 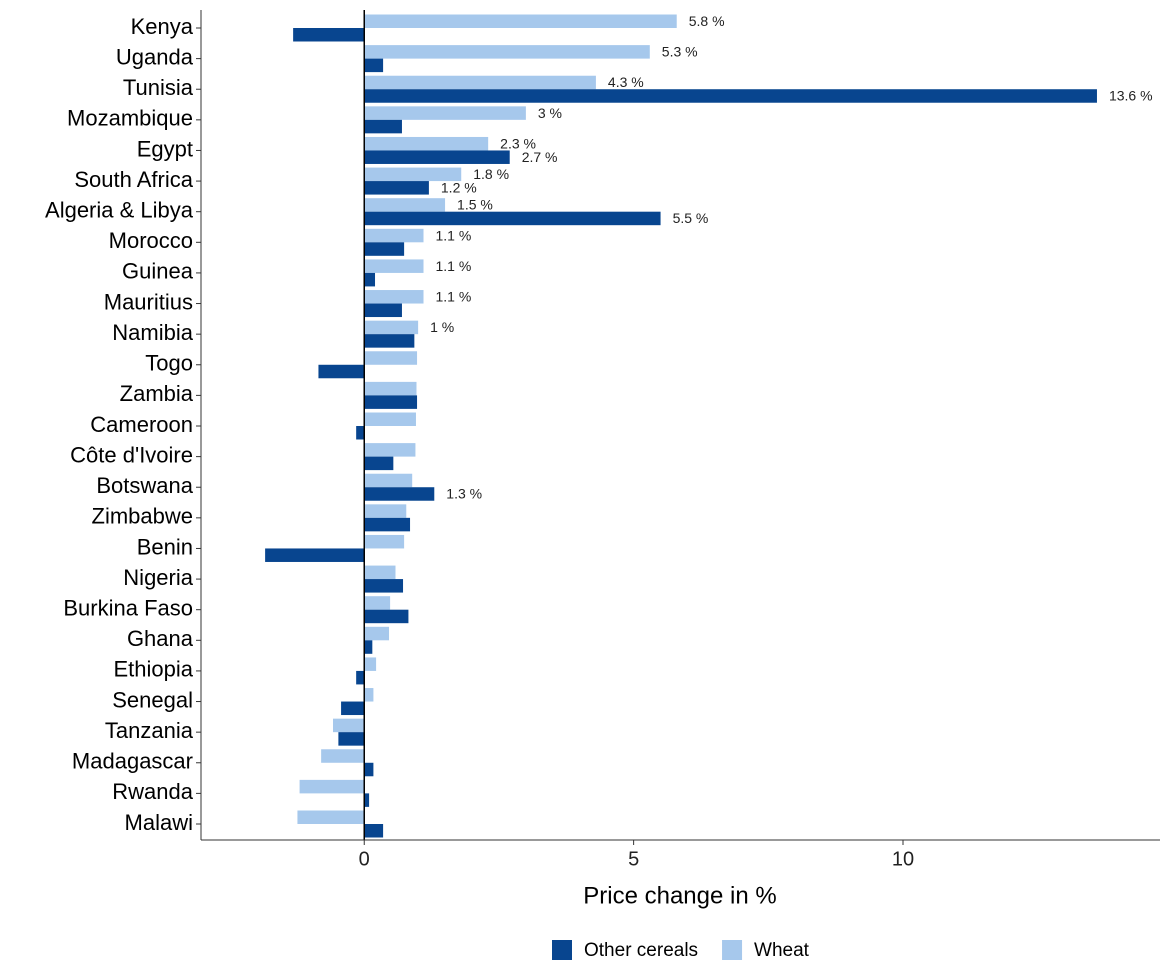 What do you see at coordinates (151, 240) in the screenshot?
I see `y-tick-label: Morocco` at bounding box center [151, 240].